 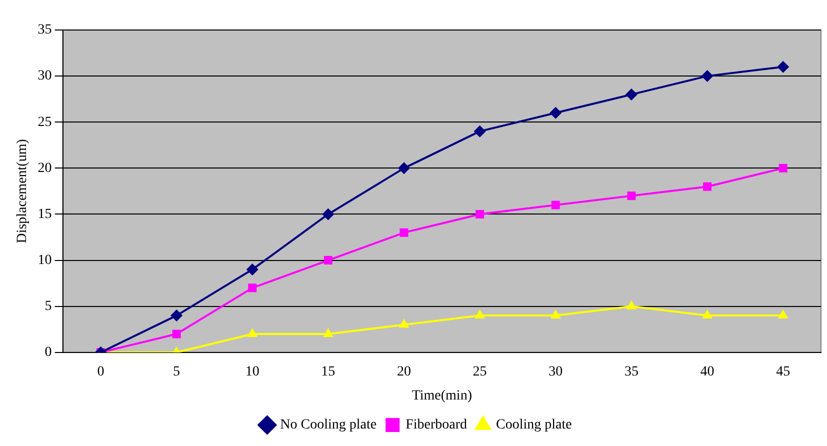 I want to click on y-tick-label: 15, so click(x=45, y=214).